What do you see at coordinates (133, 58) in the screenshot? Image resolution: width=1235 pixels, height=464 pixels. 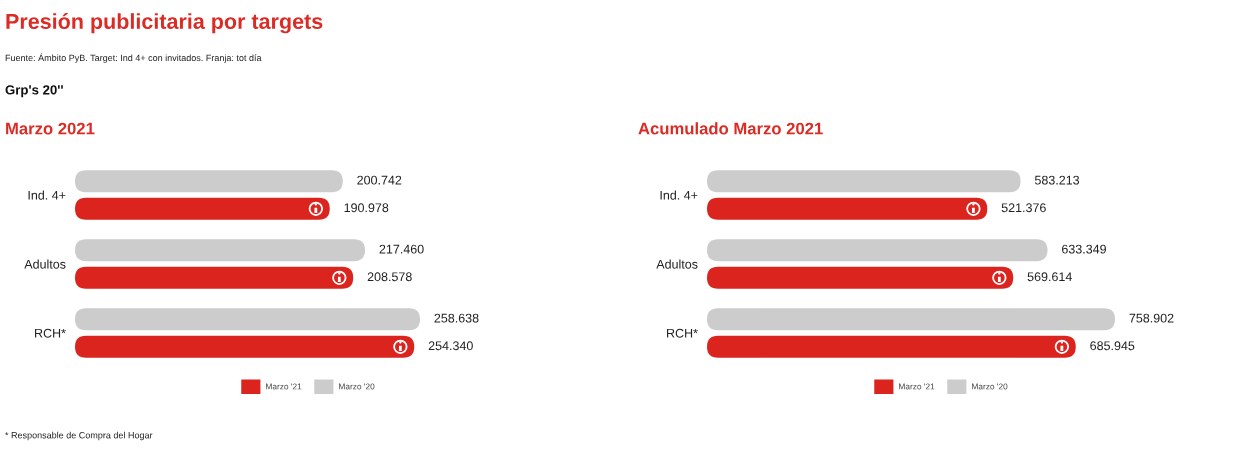 I see `source-note: Fuente: Ámbito PyB. Target: Ind 4+ con invitados. Franja: tot día` at bounding box center [133, 58].